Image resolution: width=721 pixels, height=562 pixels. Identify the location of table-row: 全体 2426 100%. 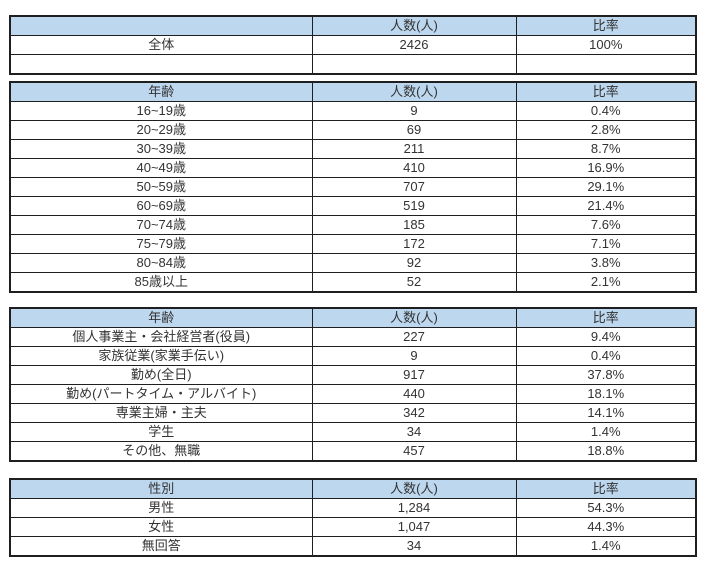
(353, 45).